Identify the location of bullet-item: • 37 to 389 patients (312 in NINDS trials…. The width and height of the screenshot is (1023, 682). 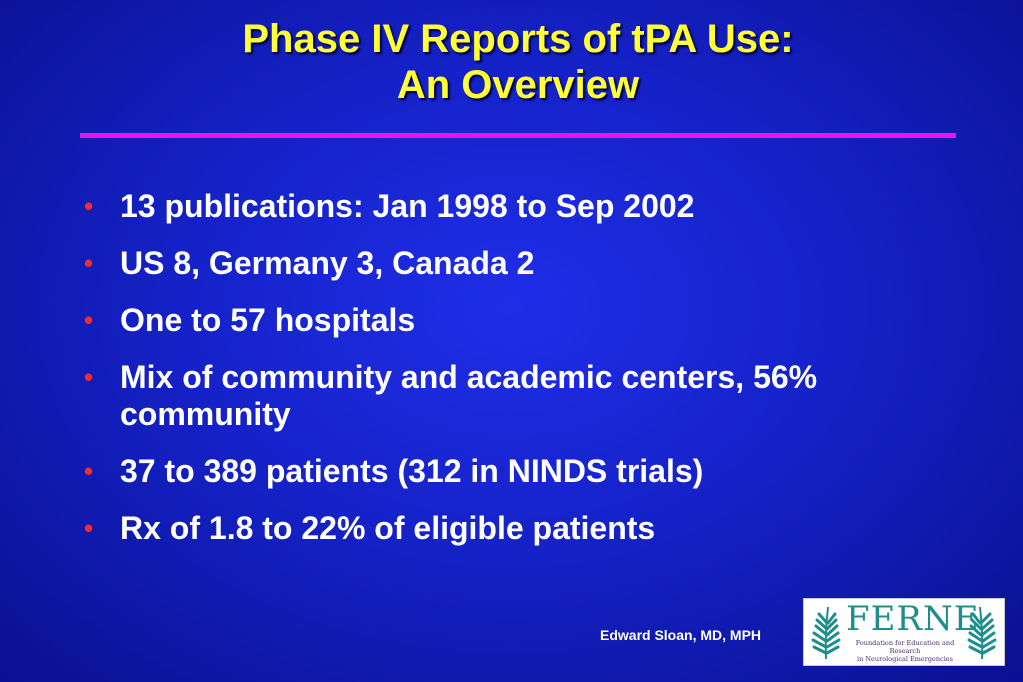
(524, 471).